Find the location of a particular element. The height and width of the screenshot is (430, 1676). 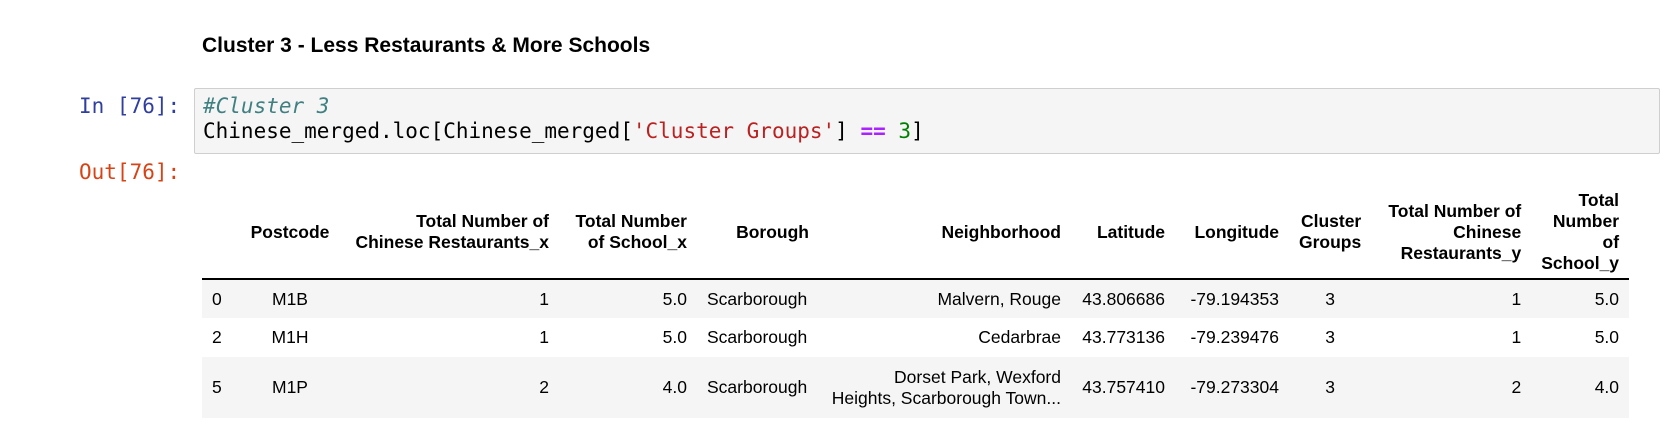

cell-postcode: M1B is located at coordinates (290, 298).